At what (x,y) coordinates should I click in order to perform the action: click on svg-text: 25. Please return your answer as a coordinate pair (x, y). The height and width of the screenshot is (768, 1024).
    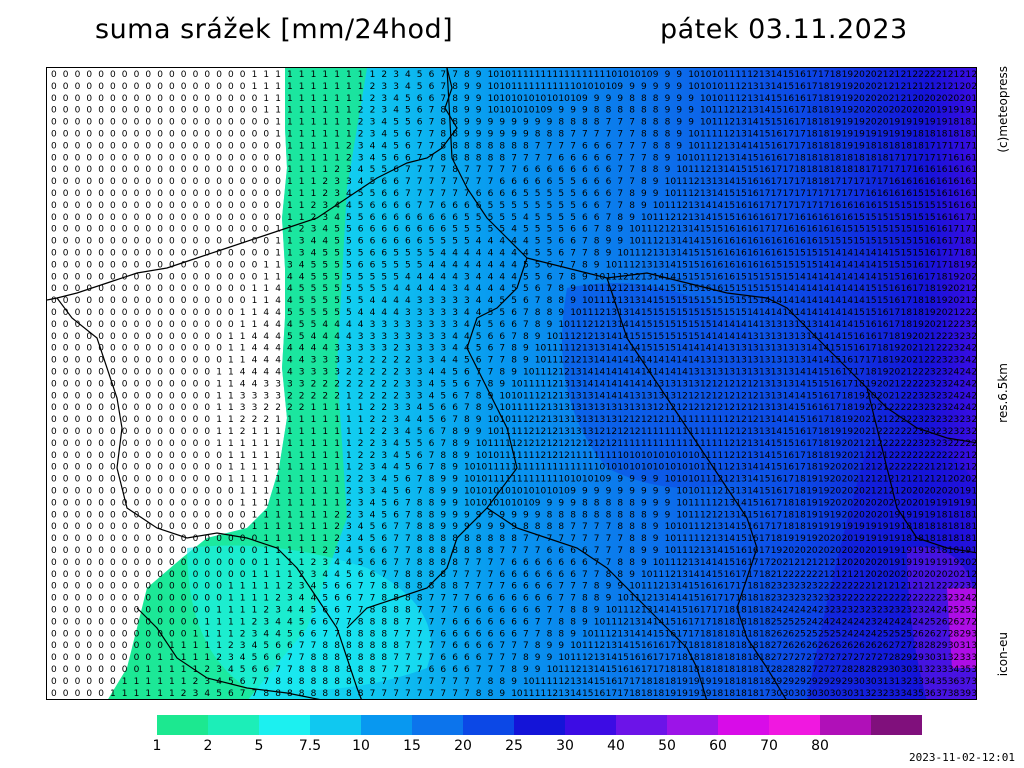
    Looking at the image, I should click on (882, 634).